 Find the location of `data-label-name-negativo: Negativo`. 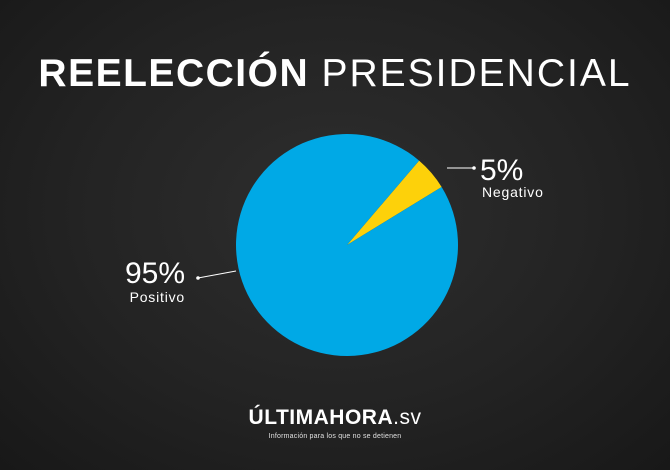

data-label-name-negativo: Negativo is located at coordinates (513, 192).